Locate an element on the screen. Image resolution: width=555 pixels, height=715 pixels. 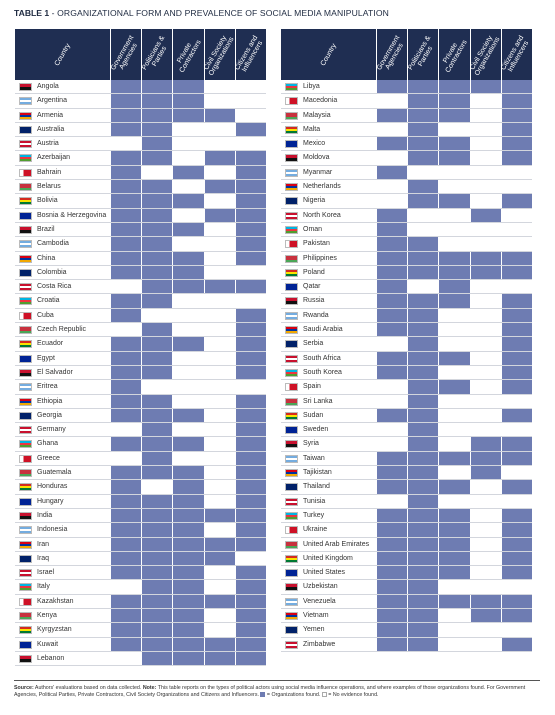
table-row: Uzbekistan is located at coordinates (406, 587).